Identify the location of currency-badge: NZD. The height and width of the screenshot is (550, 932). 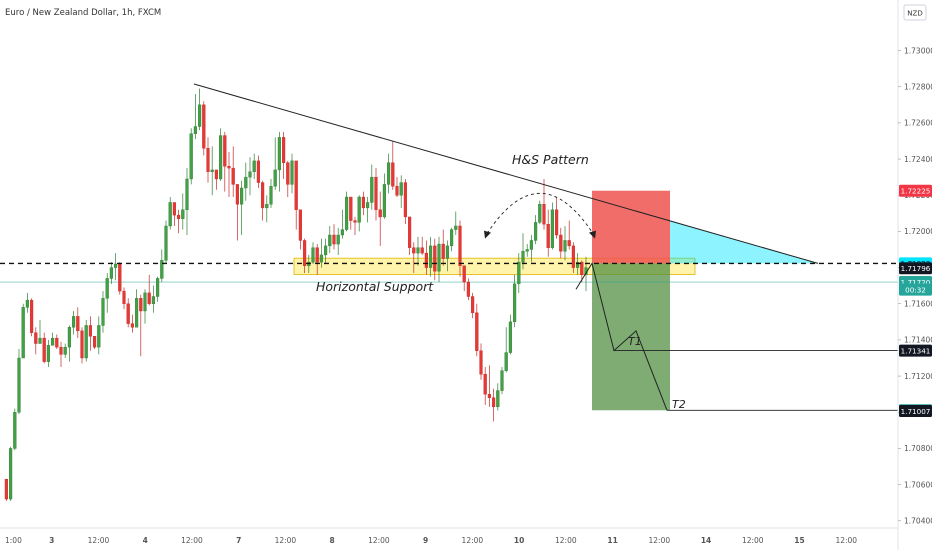
(915, 12).